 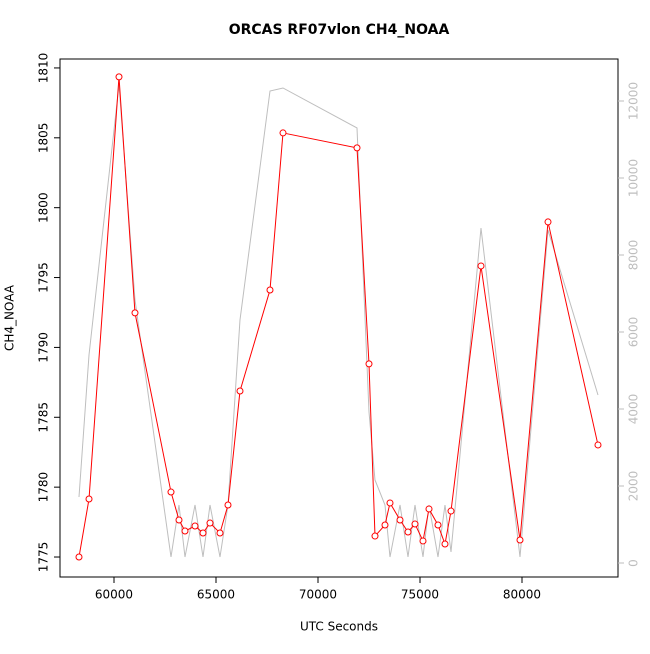 What do you see at coordinates (634, 101) in the screenshot?
I see `y2-tick-label: 12000` at bounding box center [634, 101].